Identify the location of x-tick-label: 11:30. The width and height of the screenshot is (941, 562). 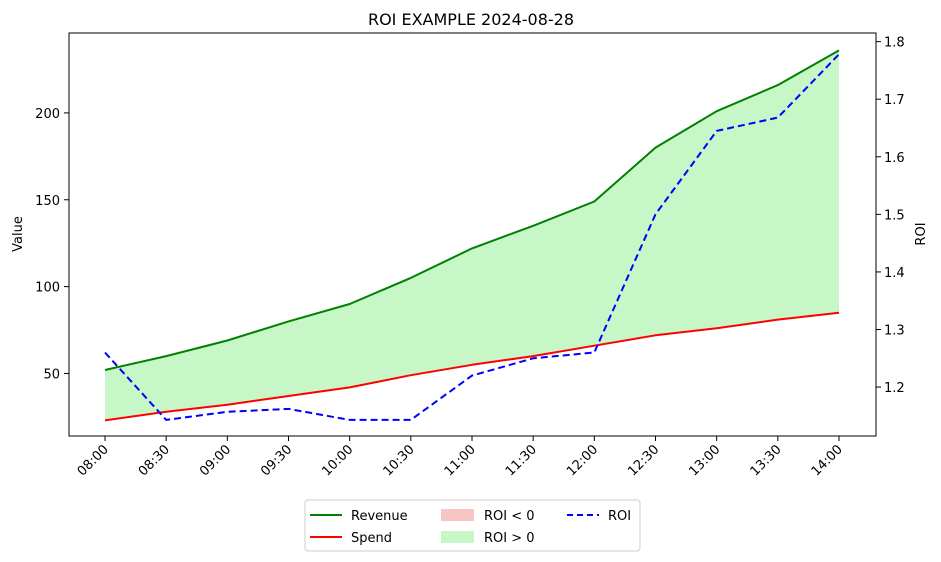
(521, 460).